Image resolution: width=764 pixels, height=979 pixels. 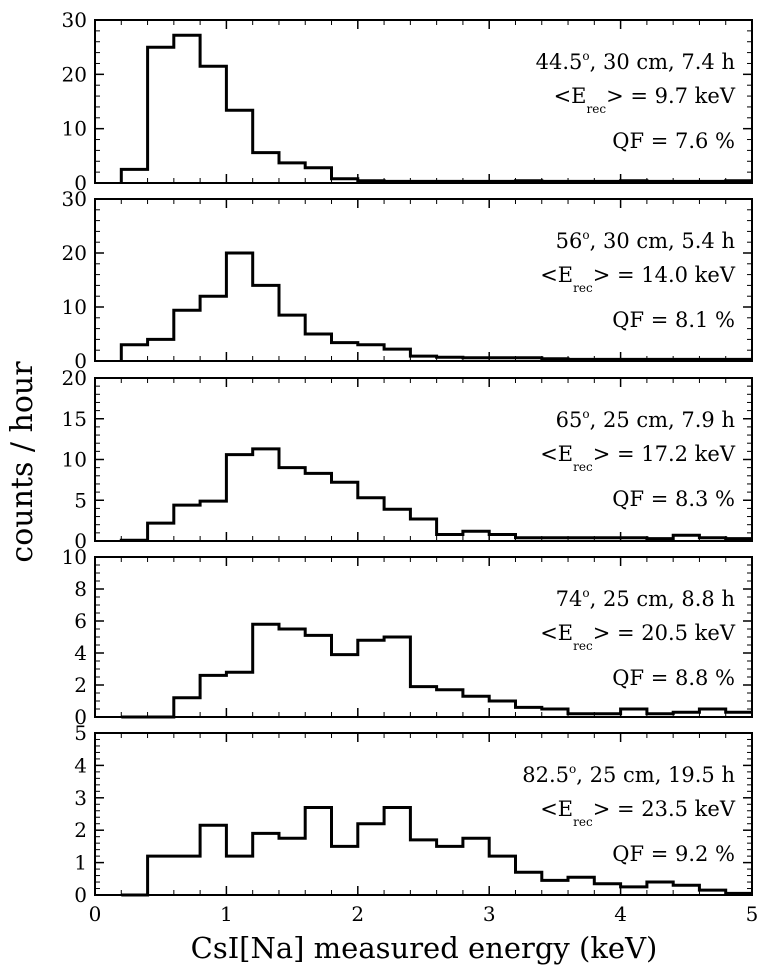 What do you see at coordinates (673, 854) in the screenshot?
I see `annotation-qf: QF = 9.2 %` at bounding box center [673, 854].